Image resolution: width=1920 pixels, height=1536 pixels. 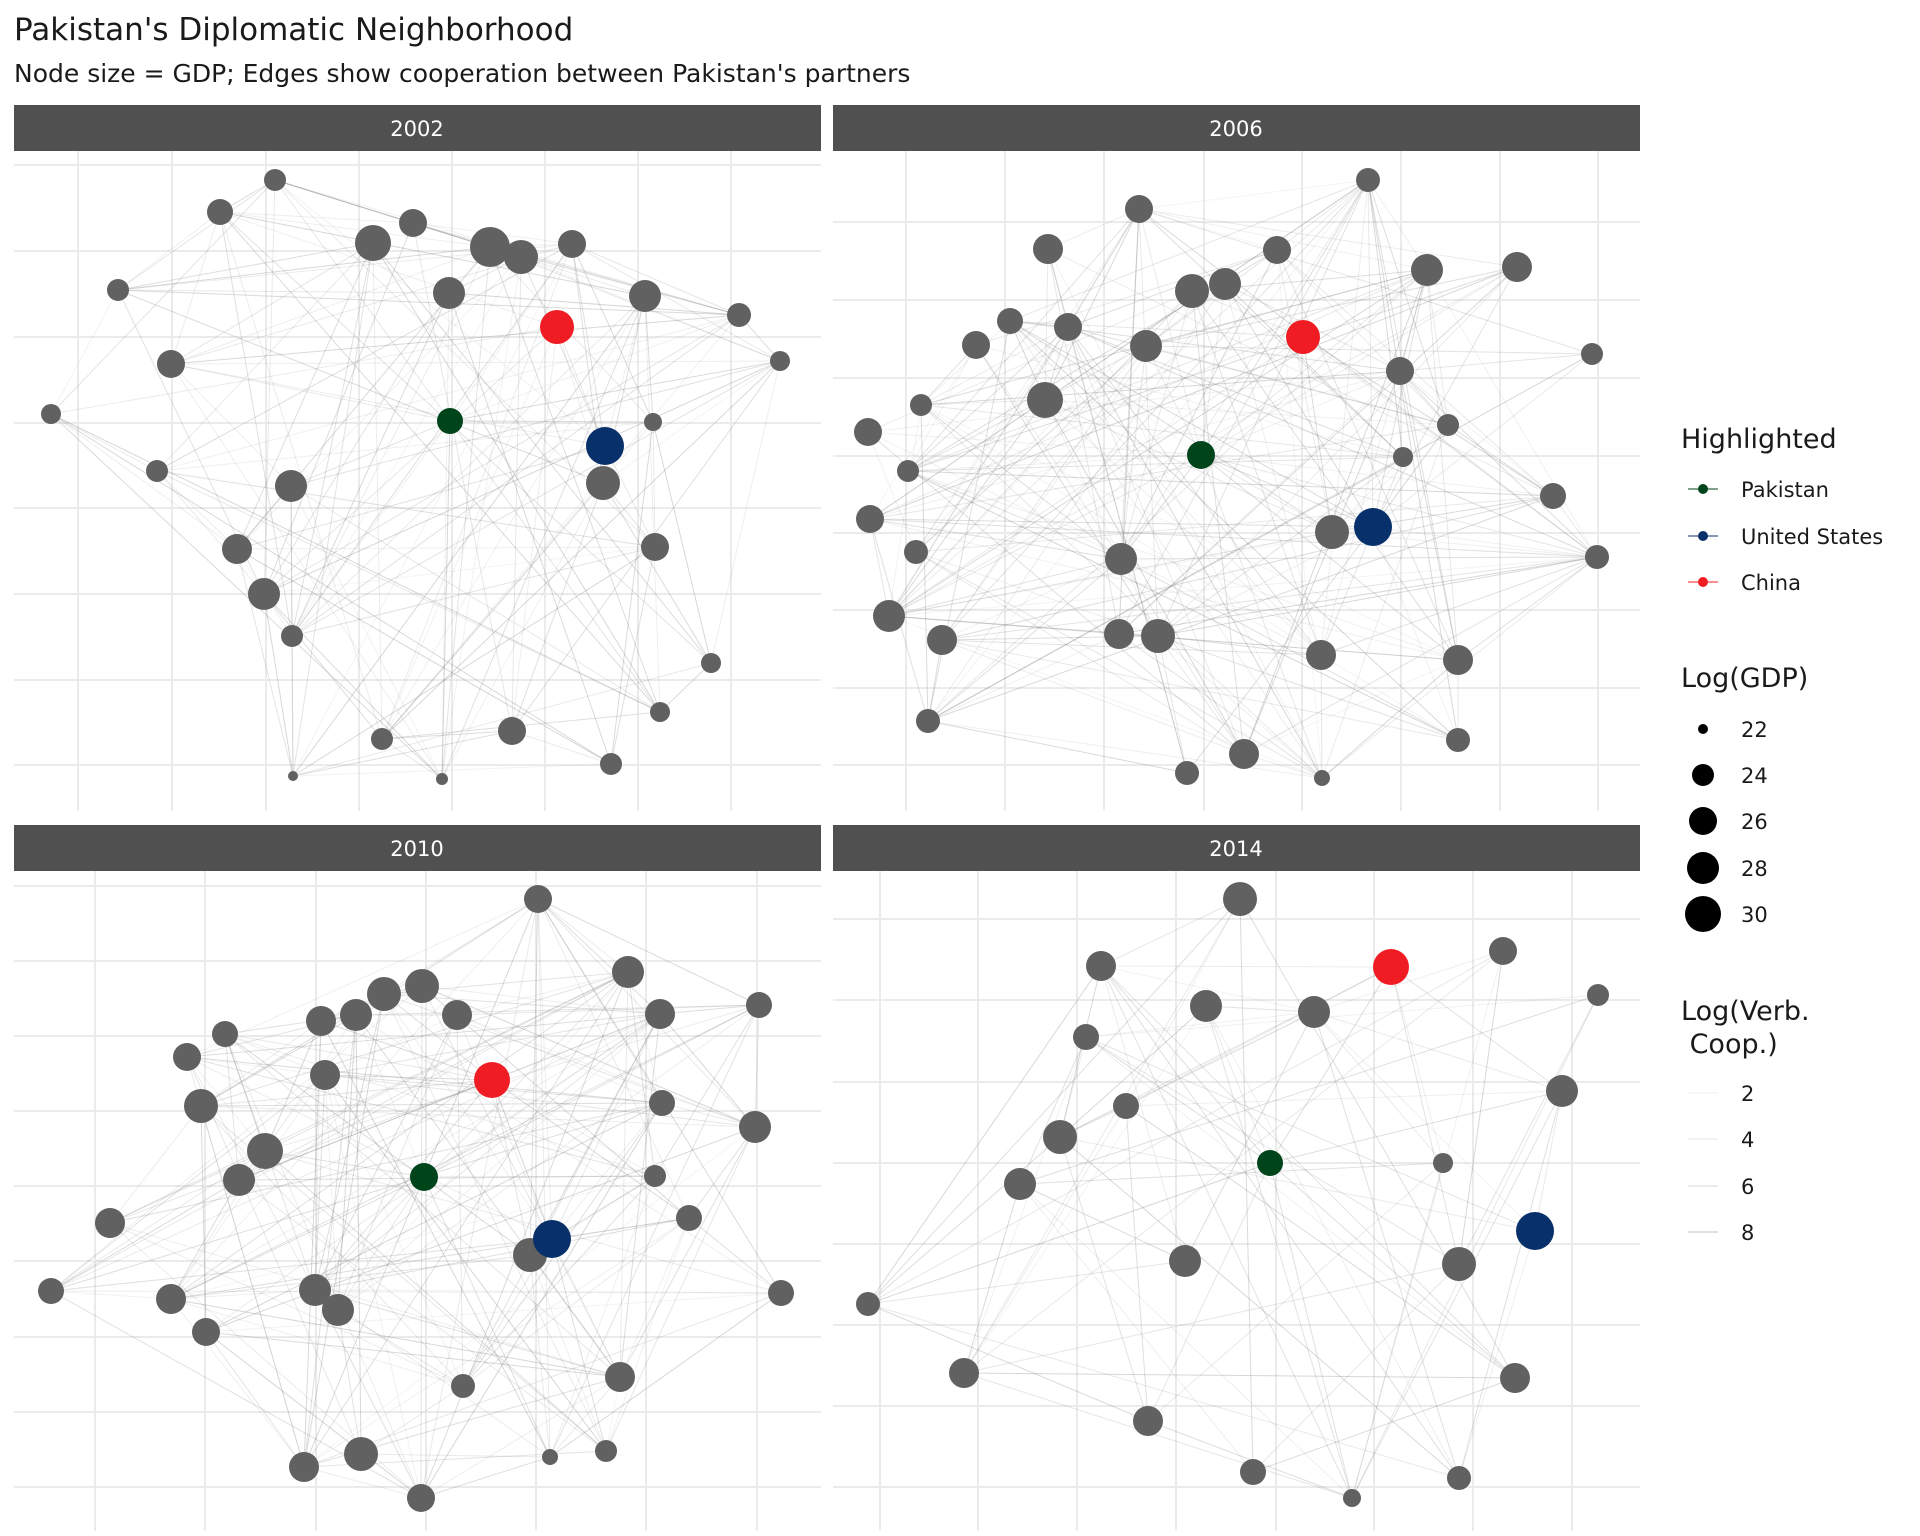 What do you see at coordinates (1270, 1163) in the screenshot?
I see `node-pakistan` at bounding box center [1270, 1163].